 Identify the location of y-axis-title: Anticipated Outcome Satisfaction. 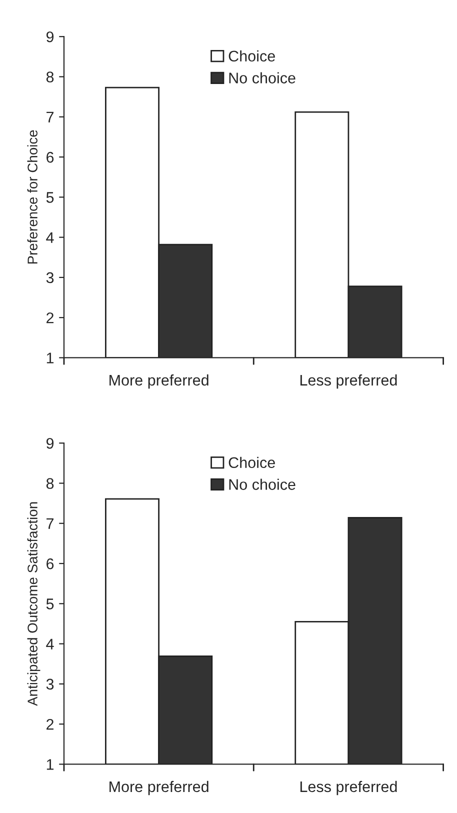
(33, 604).